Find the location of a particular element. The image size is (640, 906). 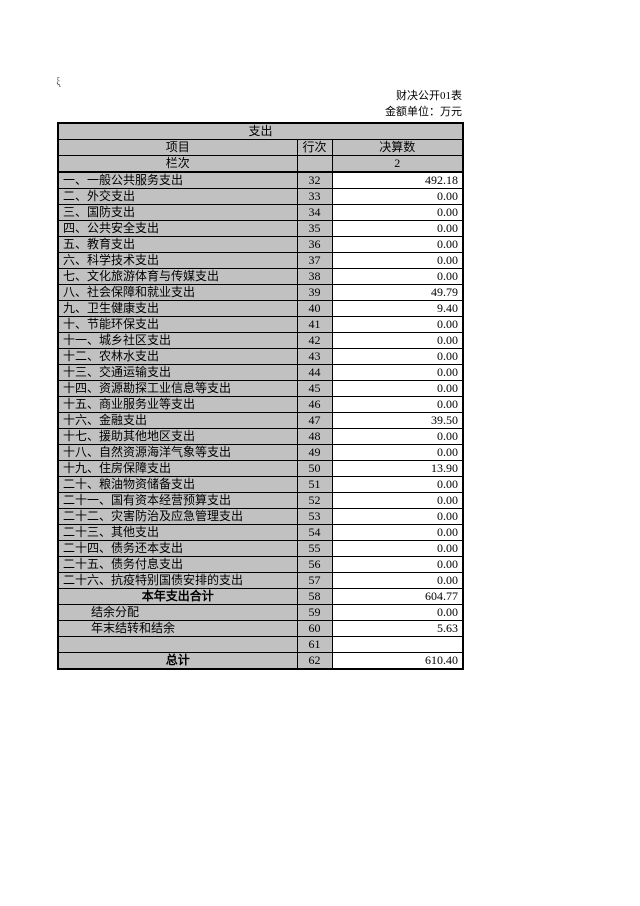

item-cell: 总计 is located at coordinates (177, 661).